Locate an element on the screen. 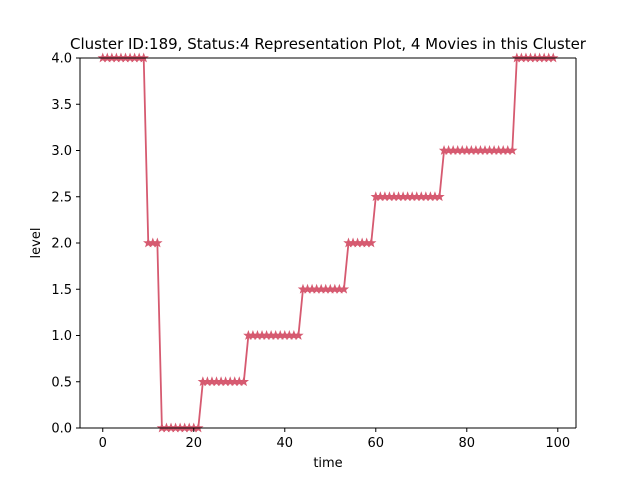 Image resolution: width=640 pixels, height=480 pixels. y-tick-label: 3.0 is located at coordinates (61, 151).